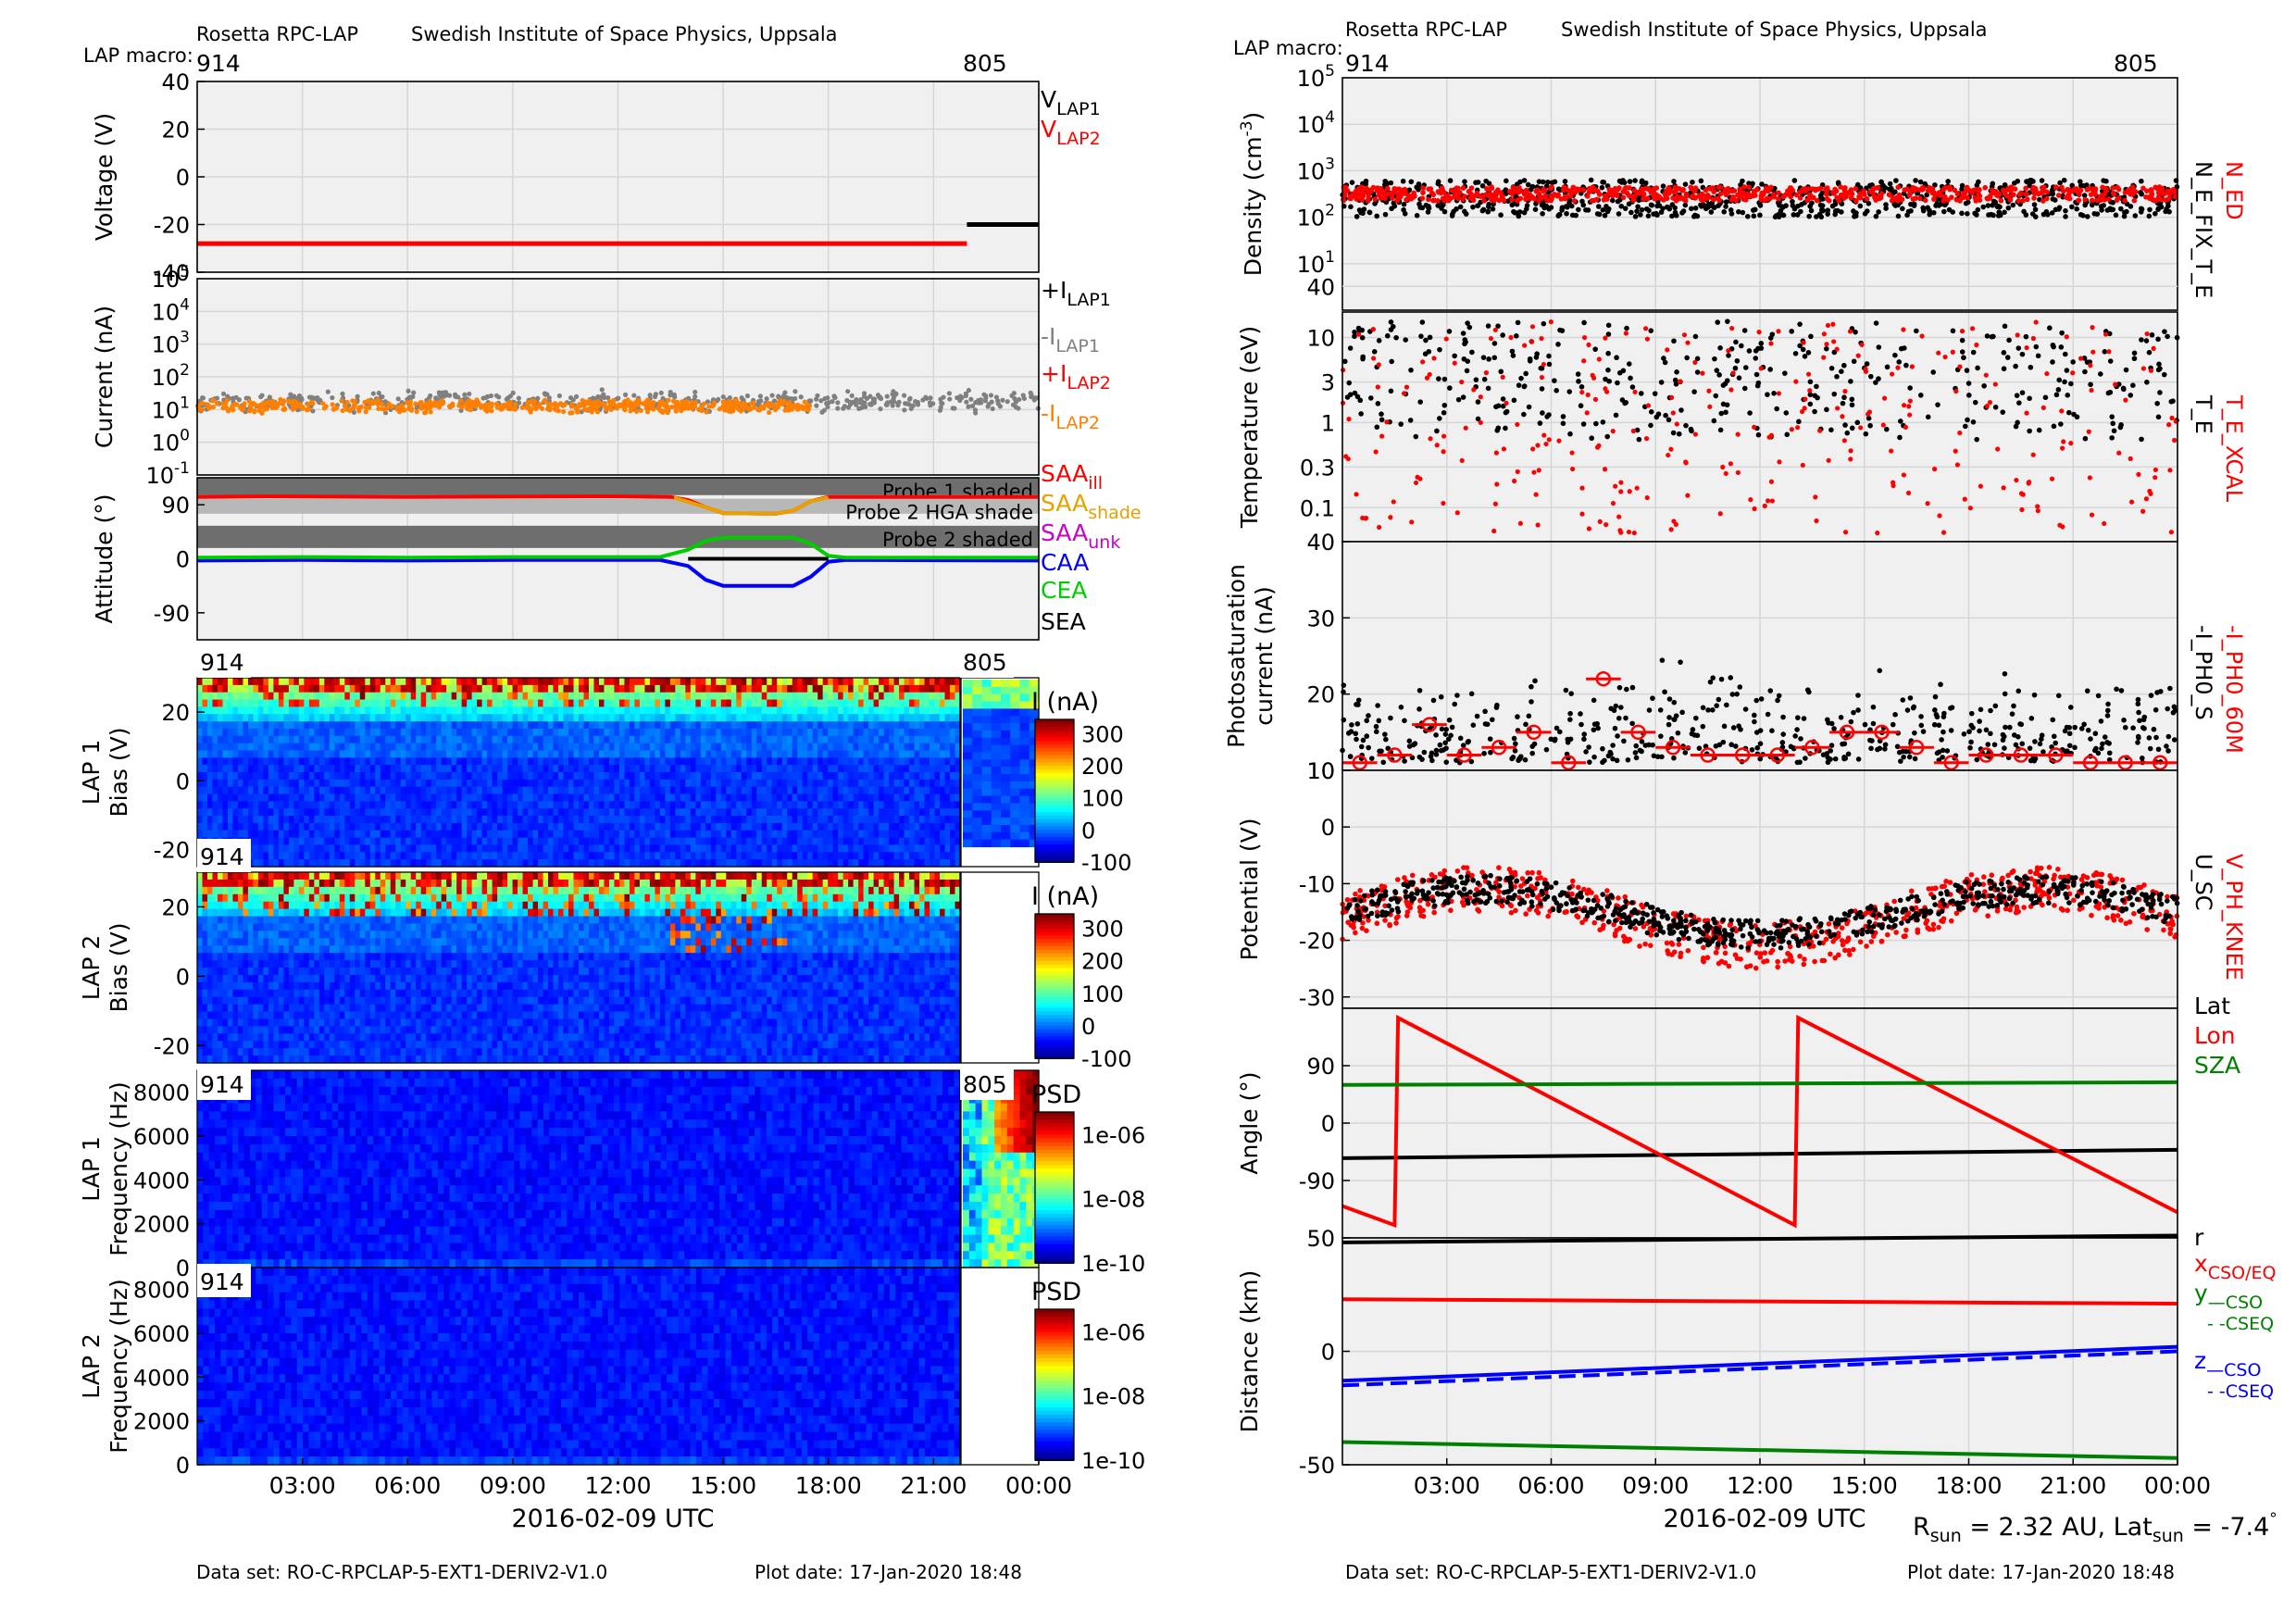  What do you see at coordinates (168, 474) in the screenshot?
I see `y-tick-label: 10-1` at bounding box center [168, 474].